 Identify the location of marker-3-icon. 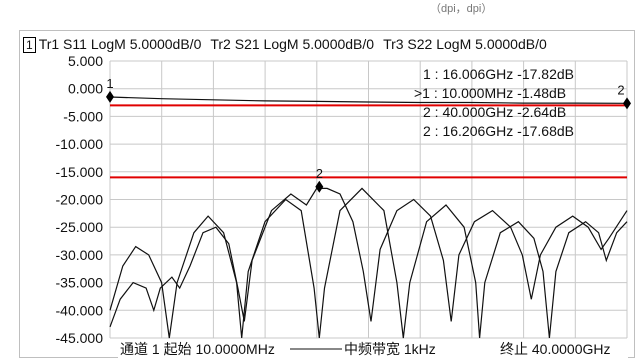
(627, 103).